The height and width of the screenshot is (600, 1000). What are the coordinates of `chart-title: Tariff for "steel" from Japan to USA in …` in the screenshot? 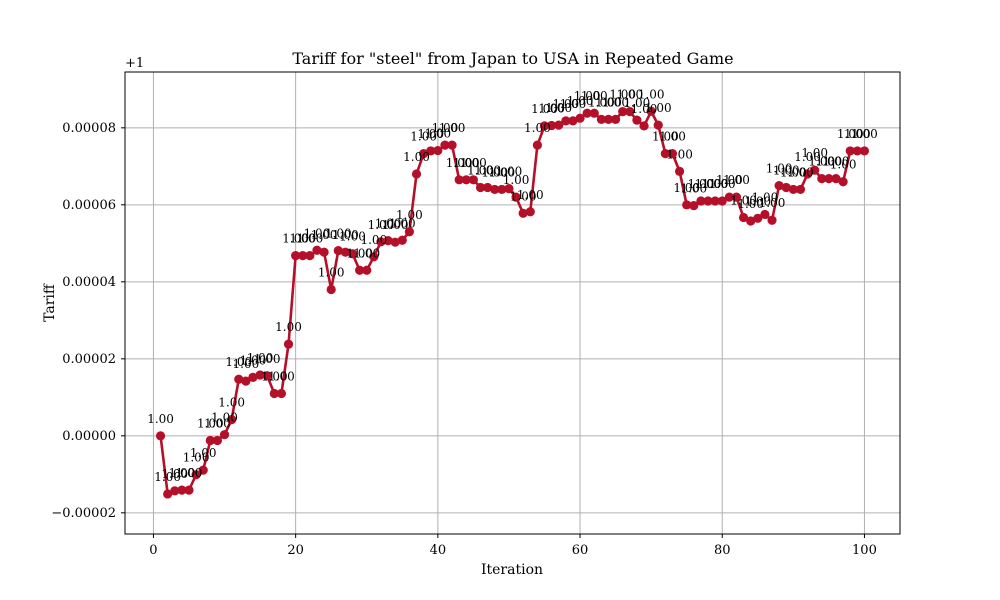 It's located at (512, 58).